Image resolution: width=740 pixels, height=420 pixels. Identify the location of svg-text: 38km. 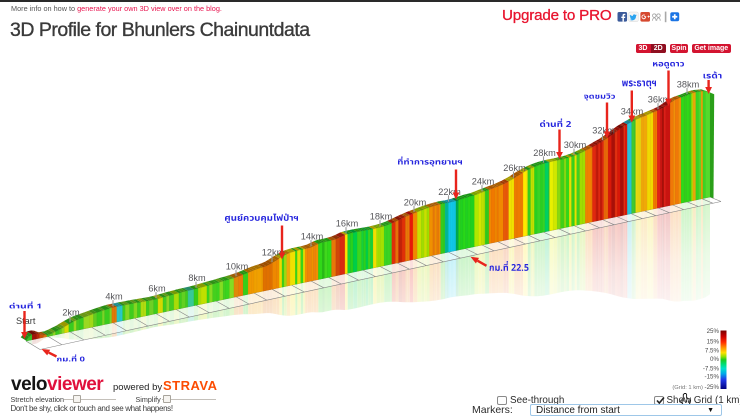
(688, 85).